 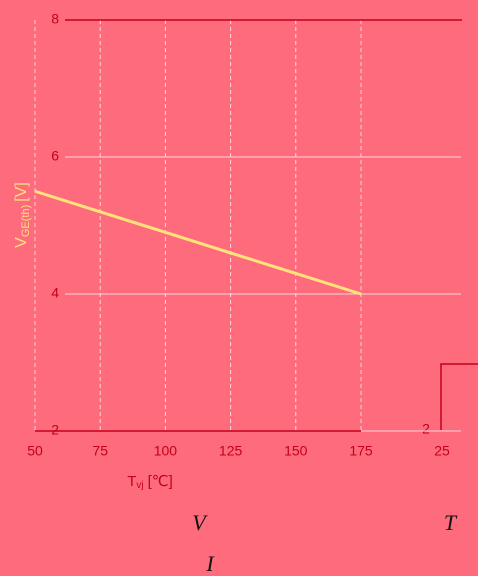 I want to click on x-tick-label: 125, so click(x=231, y=451).